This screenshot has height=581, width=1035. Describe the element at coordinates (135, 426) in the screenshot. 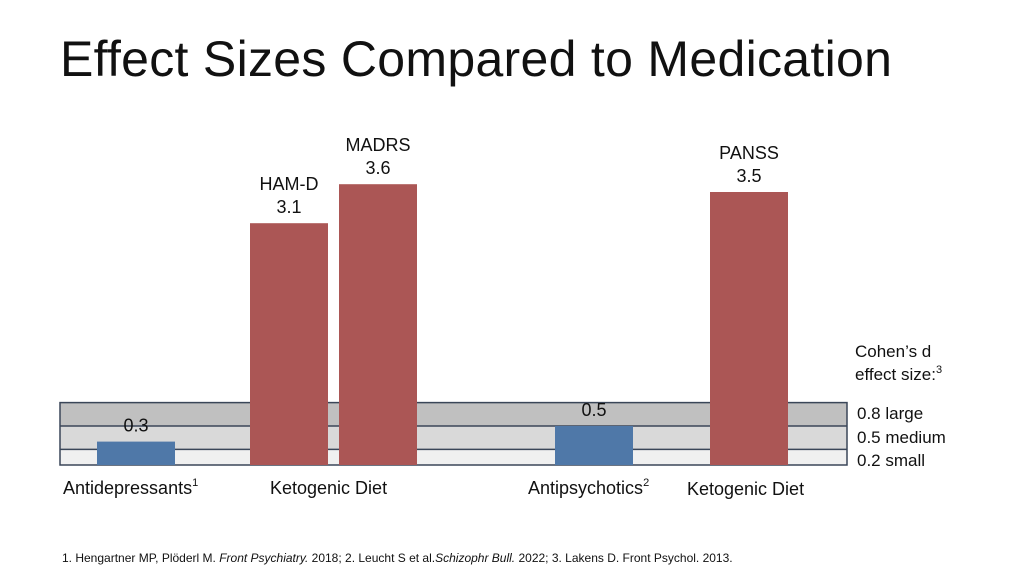

I see `value-label: 0.3` at that location.